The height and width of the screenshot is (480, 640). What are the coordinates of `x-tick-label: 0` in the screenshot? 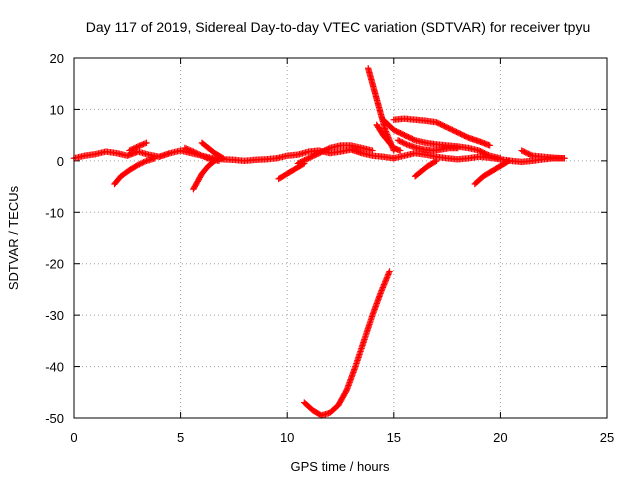 It's located at (73, 437).